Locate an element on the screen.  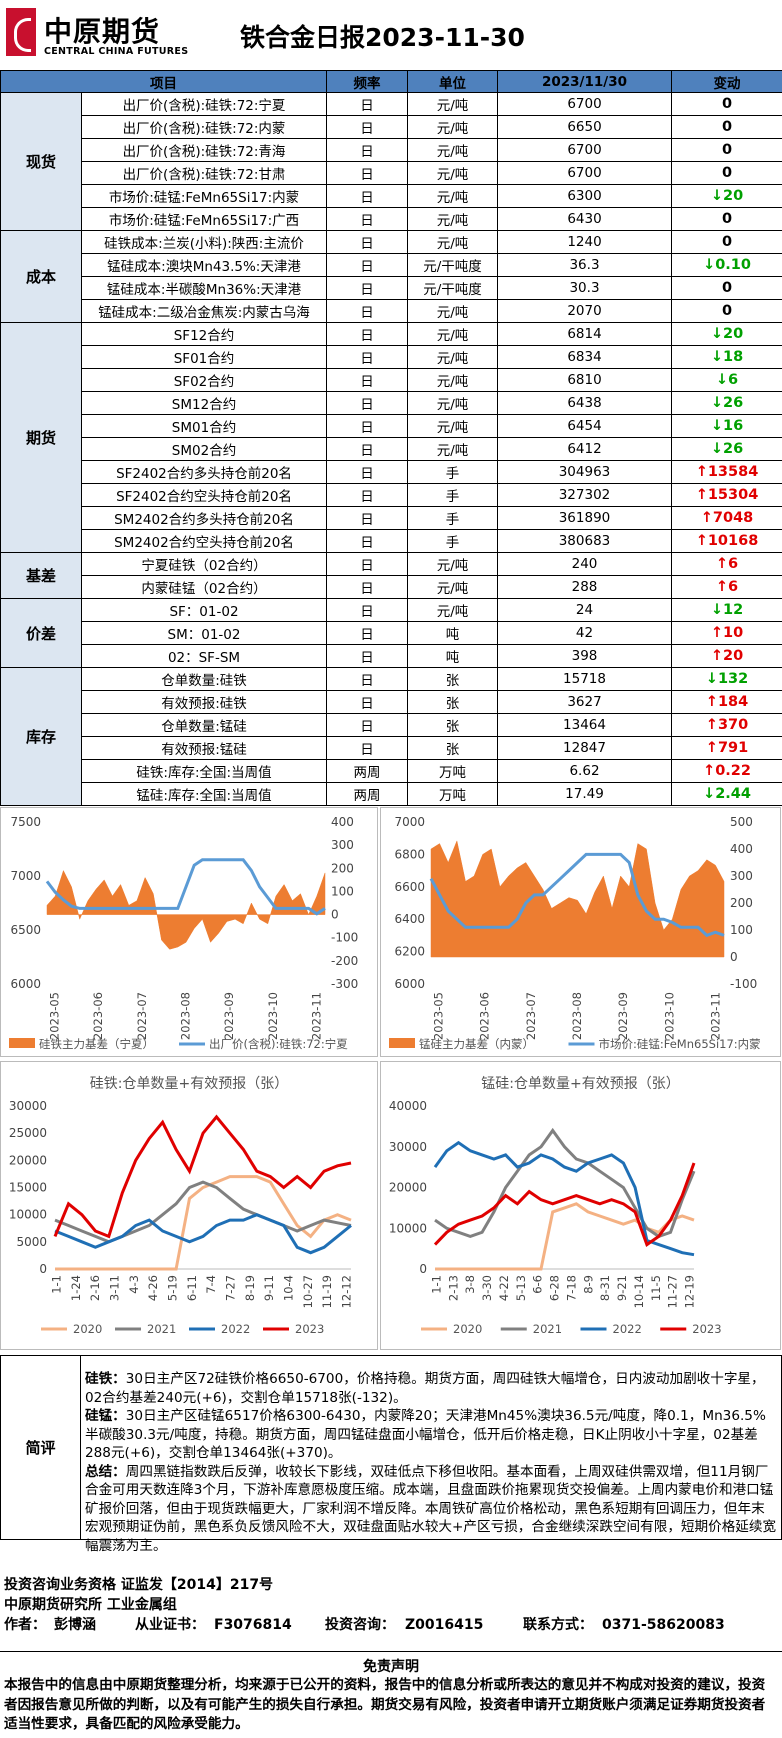
value-cell: 6454 is located at coordinates (584, 426).